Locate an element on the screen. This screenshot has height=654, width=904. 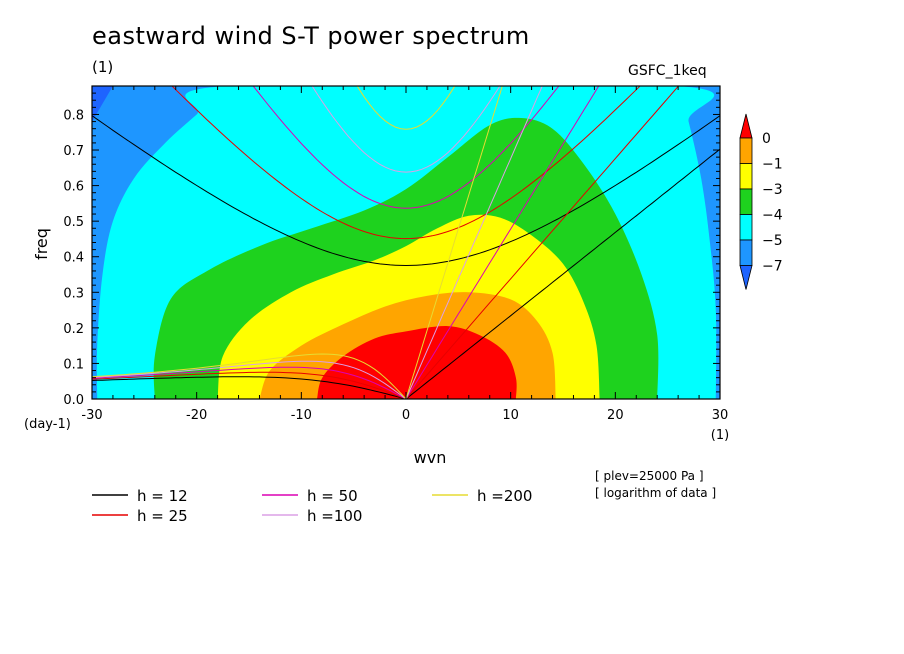
x-tick-label: -30 is located at coordinates (91, 415).